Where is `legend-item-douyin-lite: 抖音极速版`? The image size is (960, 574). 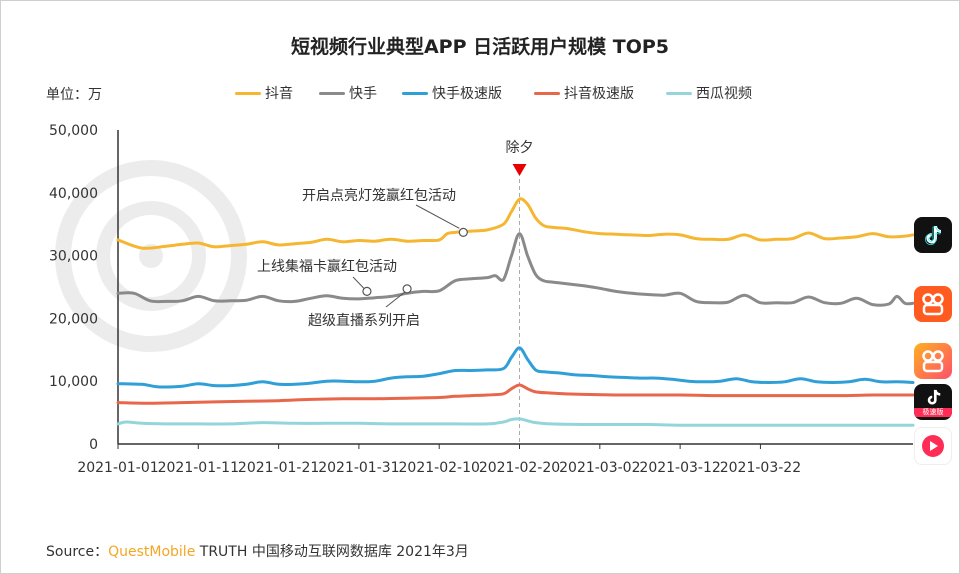 legend-item-douyin-lite: 抖音极速版 is located at coordinates (584, 93).